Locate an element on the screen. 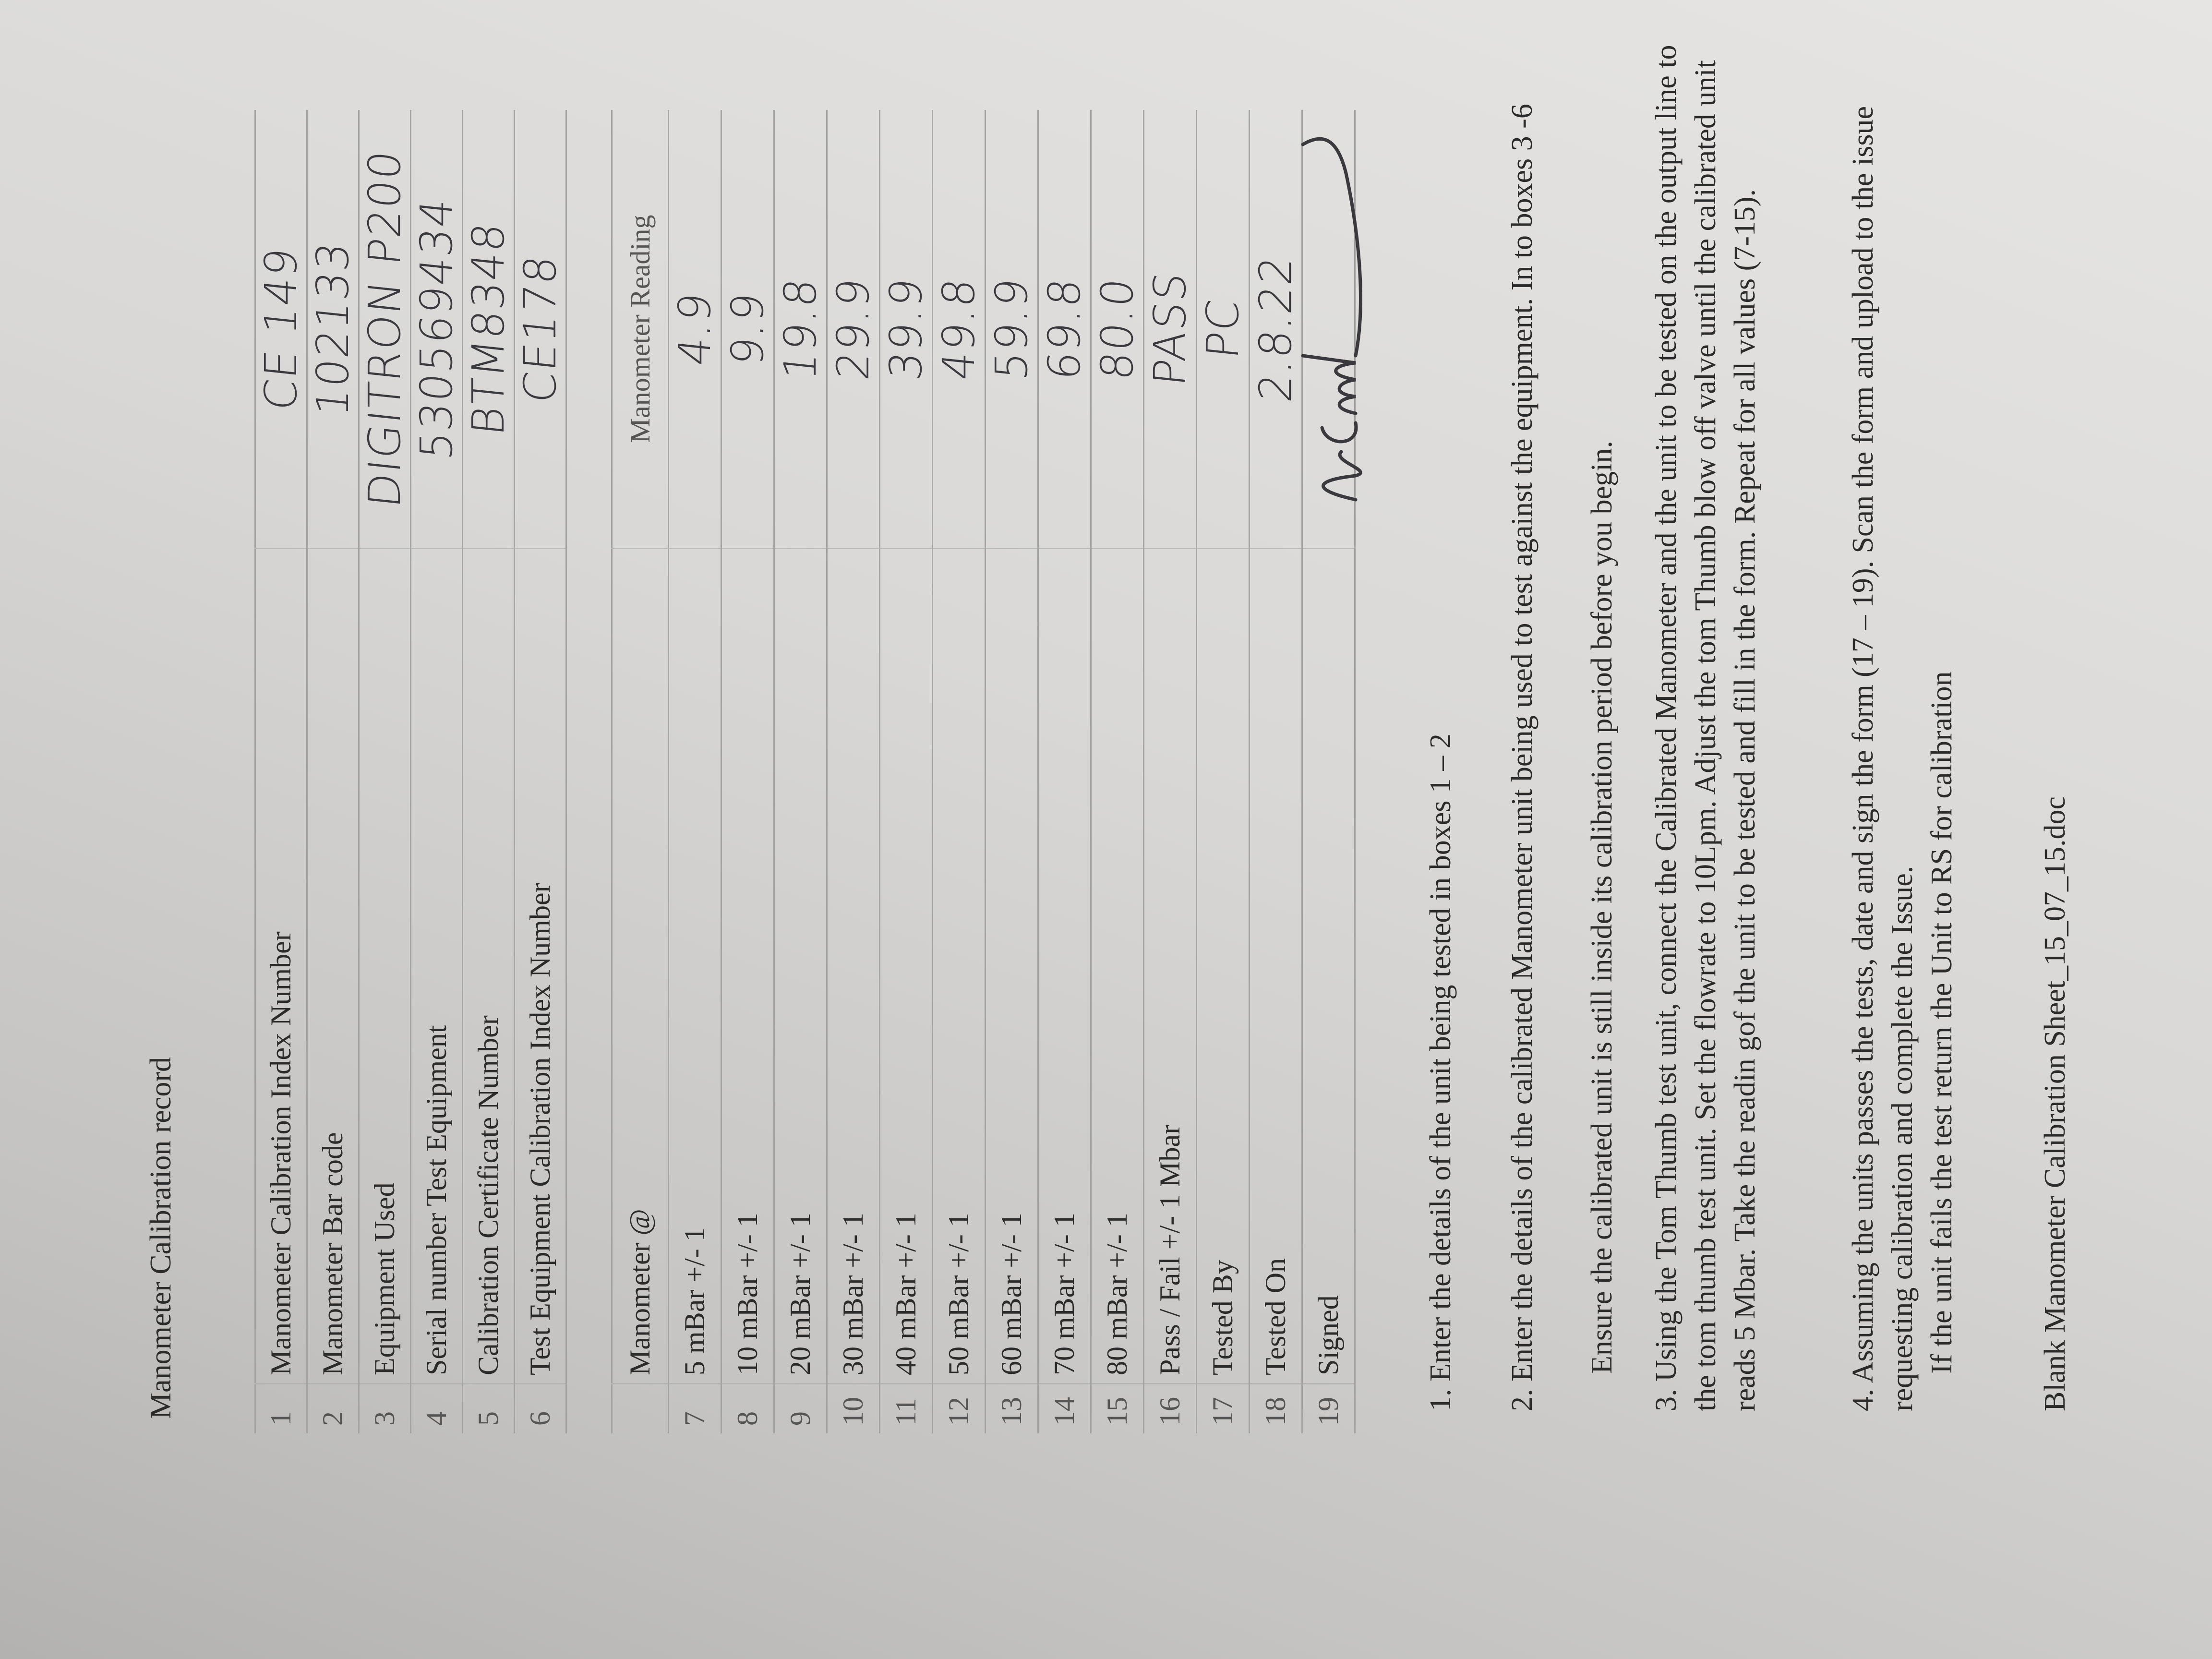 This screenshot has height=1659, width=2212. handwritten-value: PASS is located at coordinates (1170, 329).